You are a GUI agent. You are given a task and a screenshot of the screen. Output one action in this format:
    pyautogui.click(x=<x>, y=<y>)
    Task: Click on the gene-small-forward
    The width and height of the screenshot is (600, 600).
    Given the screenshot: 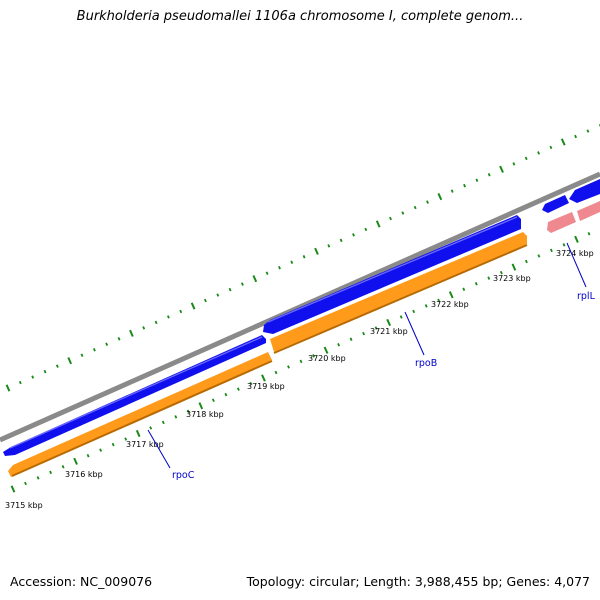 What is the action you would take?
    pyautogui.click(x=584, y=191)
    